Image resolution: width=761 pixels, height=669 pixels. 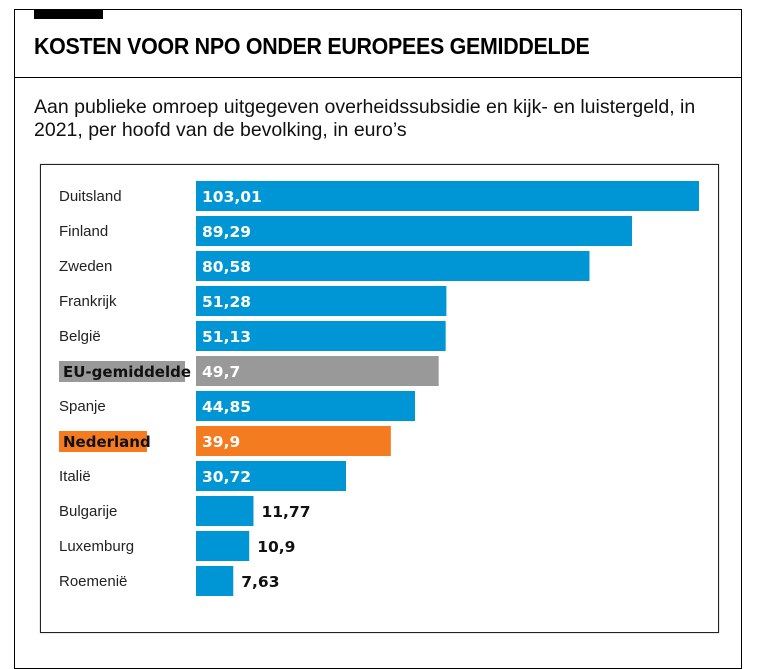 I want to click on category-label-spanje: Spanje, so click(x=82, y=406).